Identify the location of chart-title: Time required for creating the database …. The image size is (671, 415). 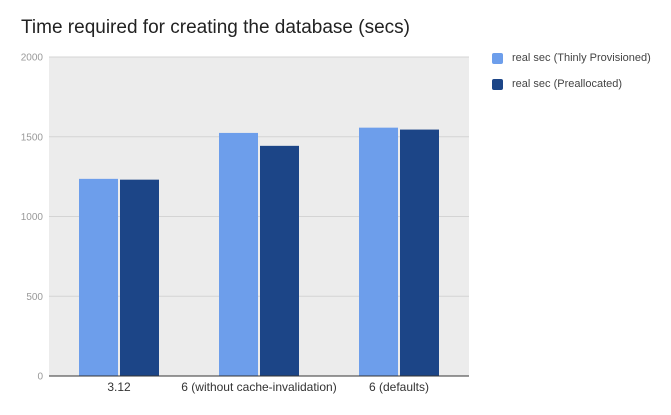
(215, 27).